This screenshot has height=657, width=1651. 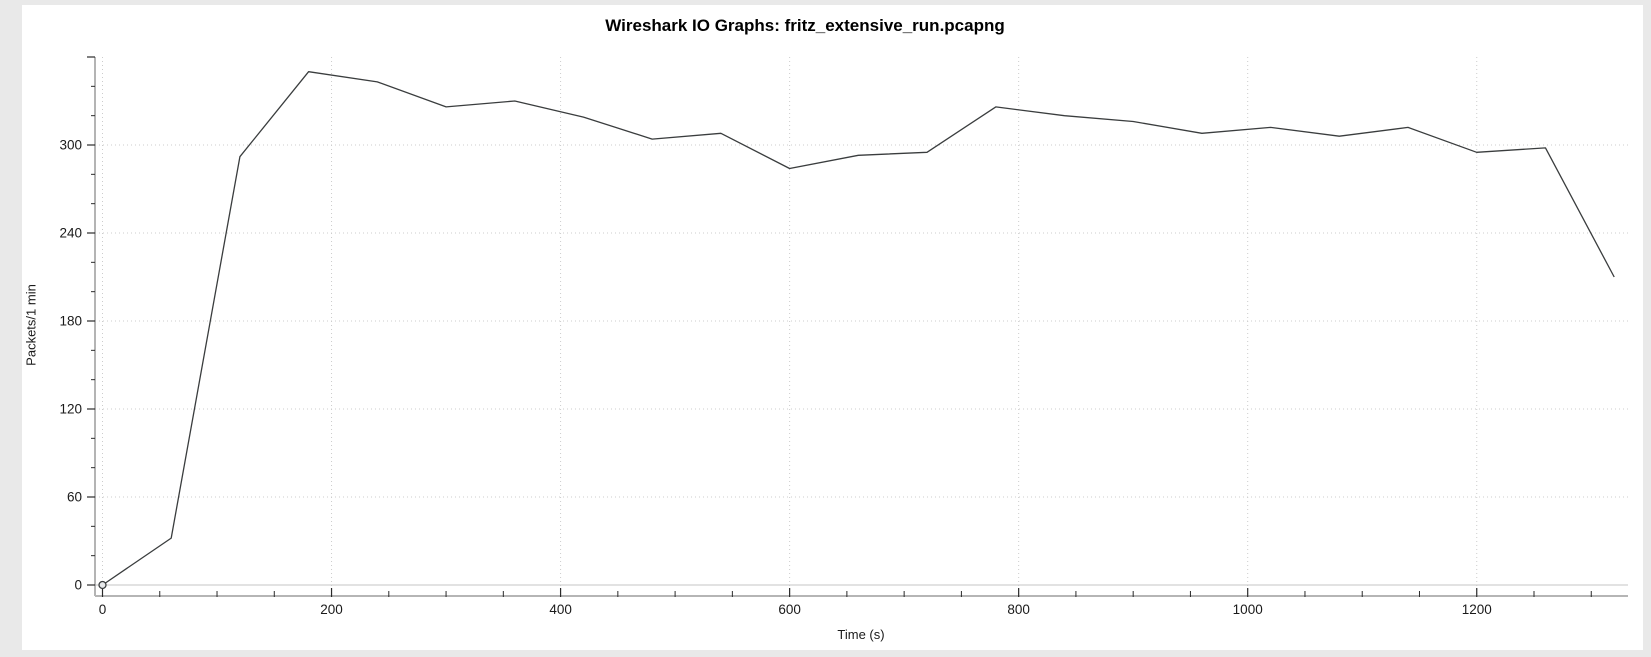 I want to click on origin-point-marker, so click(x=102, y=585).